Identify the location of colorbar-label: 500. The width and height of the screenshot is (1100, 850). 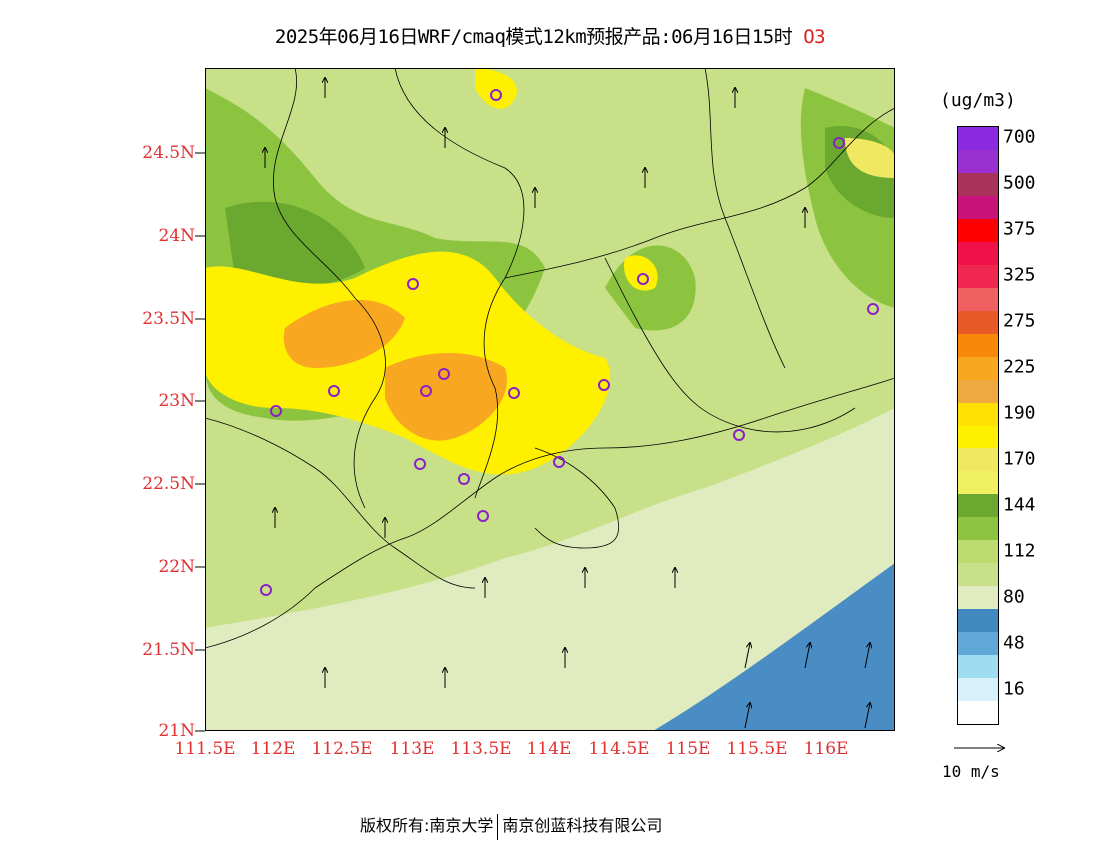
(1019, 183).